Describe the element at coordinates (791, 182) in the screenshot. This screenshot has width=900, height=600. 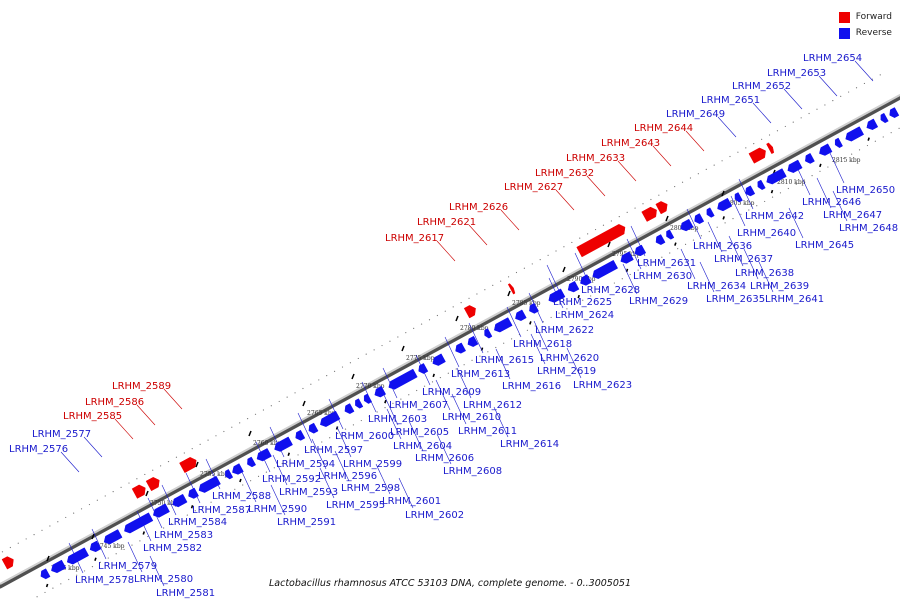
I see `scale-tick-label: 2810 kbp` at that location.